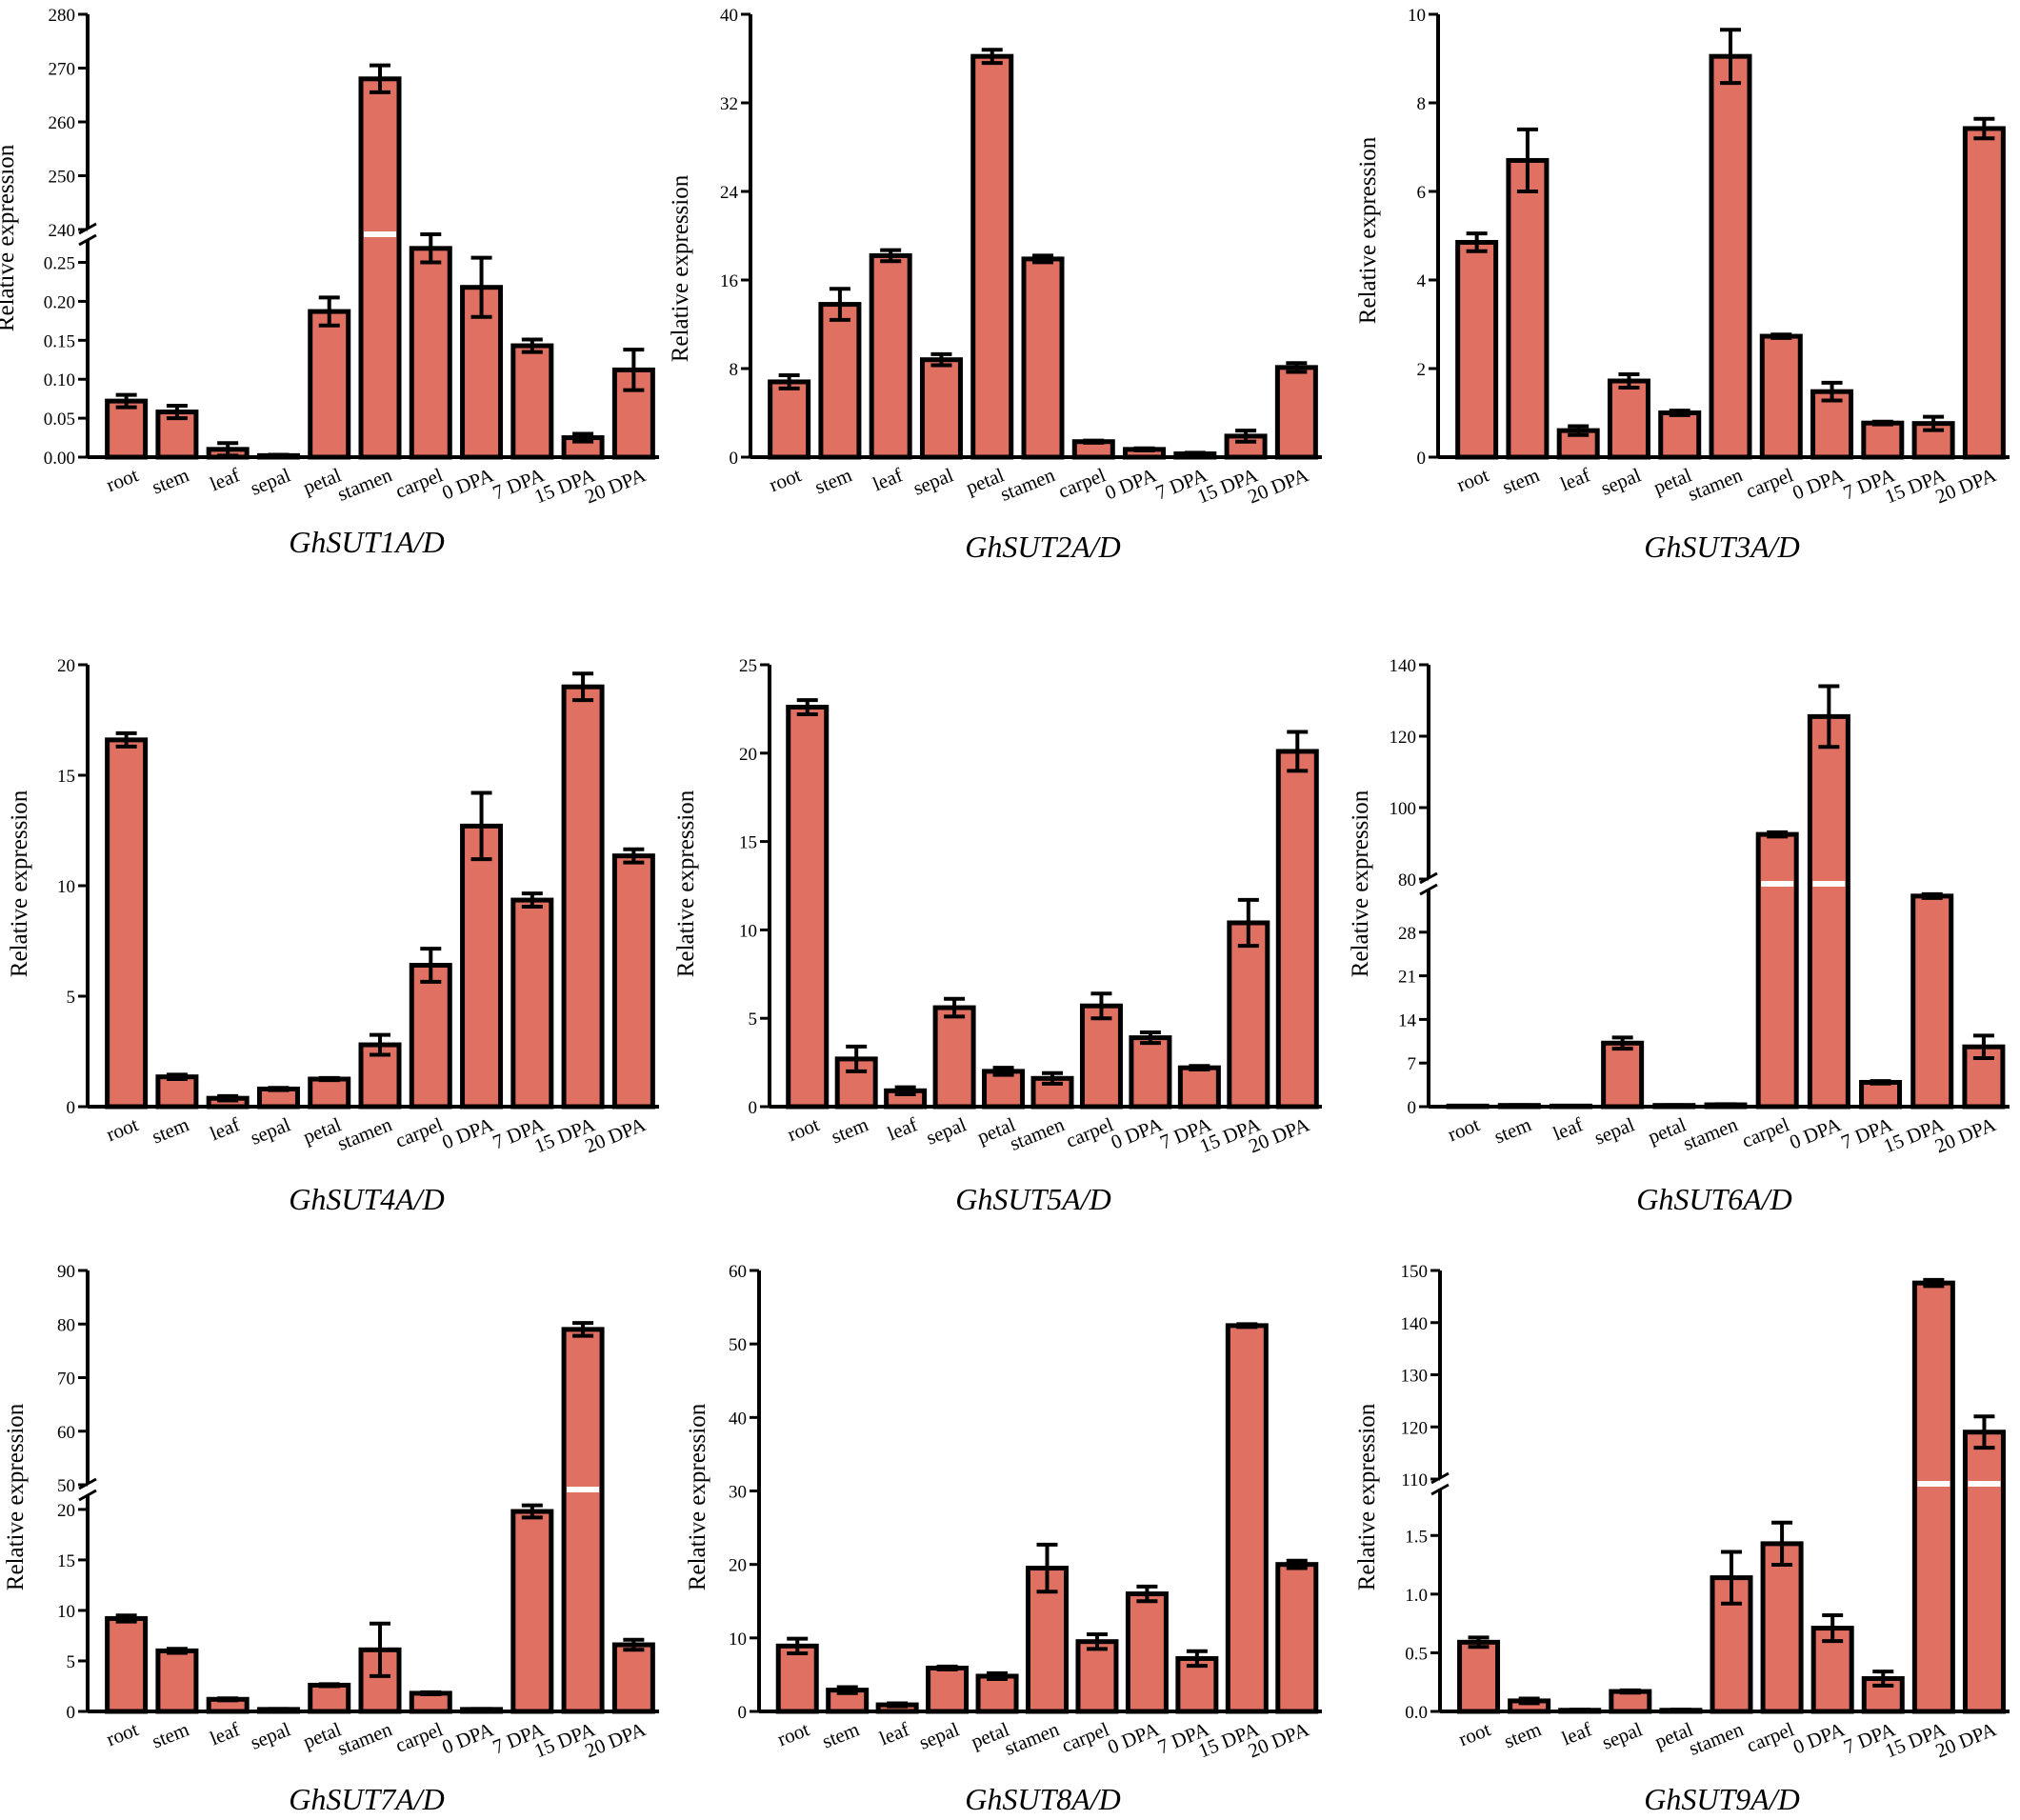 This screenshot has height=1820, width=2020. I want to click on y-tick-label: 25, so click(748, 666).